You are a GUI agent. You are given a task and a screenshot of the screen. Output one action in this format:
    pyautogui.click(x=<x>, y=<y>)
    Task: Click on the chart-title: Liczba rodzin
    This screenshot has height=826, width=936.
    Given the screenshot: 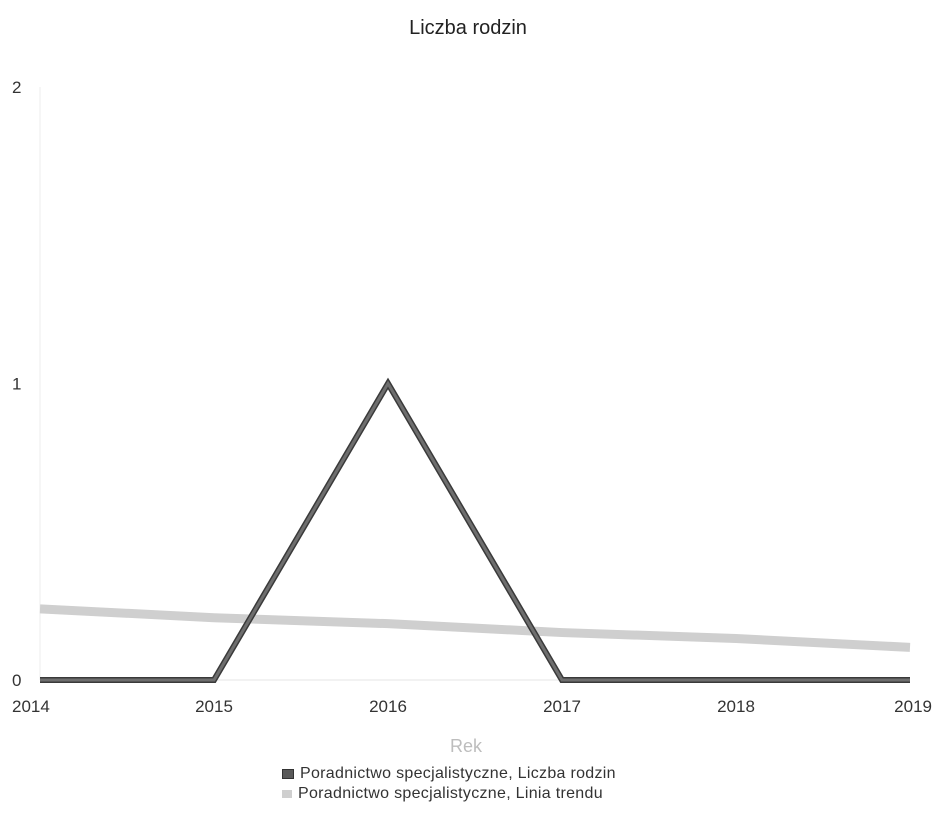 What is the action you would take?
    pyautogui.click(x=468, y=28)
    